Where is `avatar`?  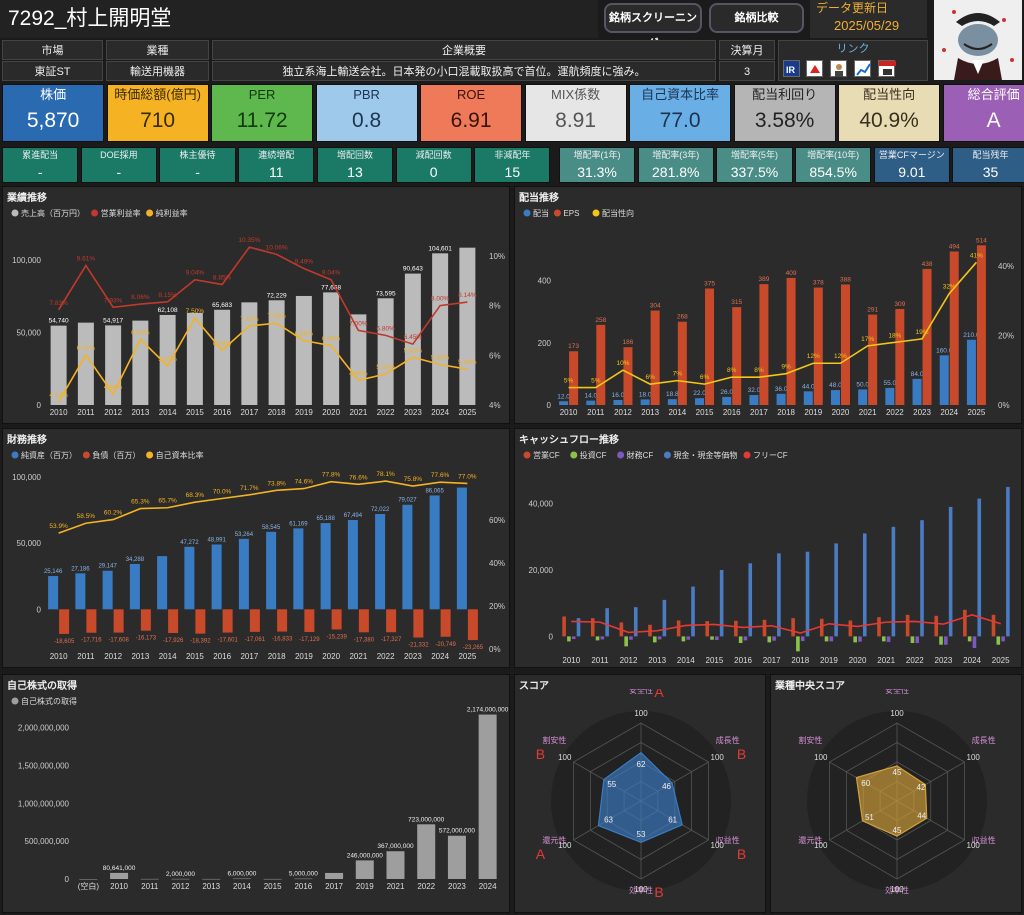 avatar is located at coordinates (978, 40).